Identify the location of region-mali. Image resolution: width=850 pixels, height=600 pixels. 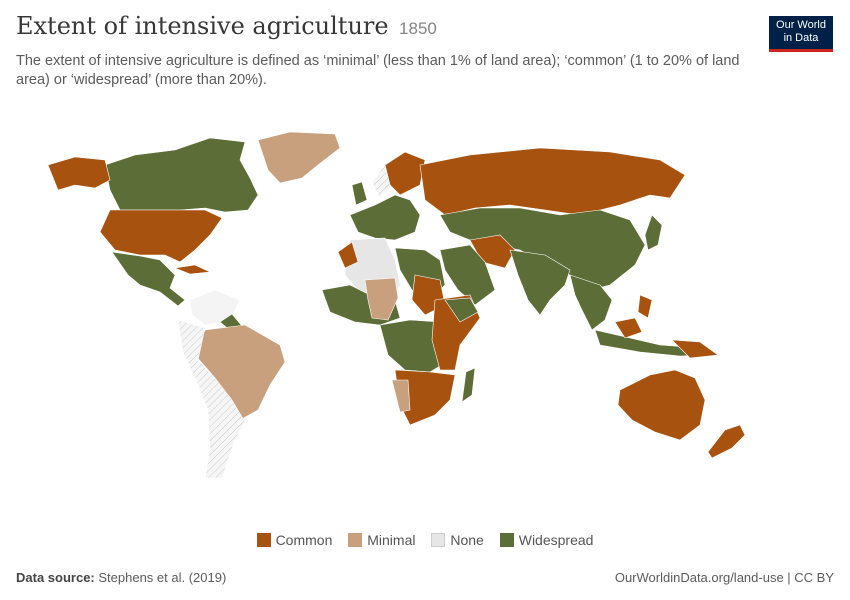
(381, 299).